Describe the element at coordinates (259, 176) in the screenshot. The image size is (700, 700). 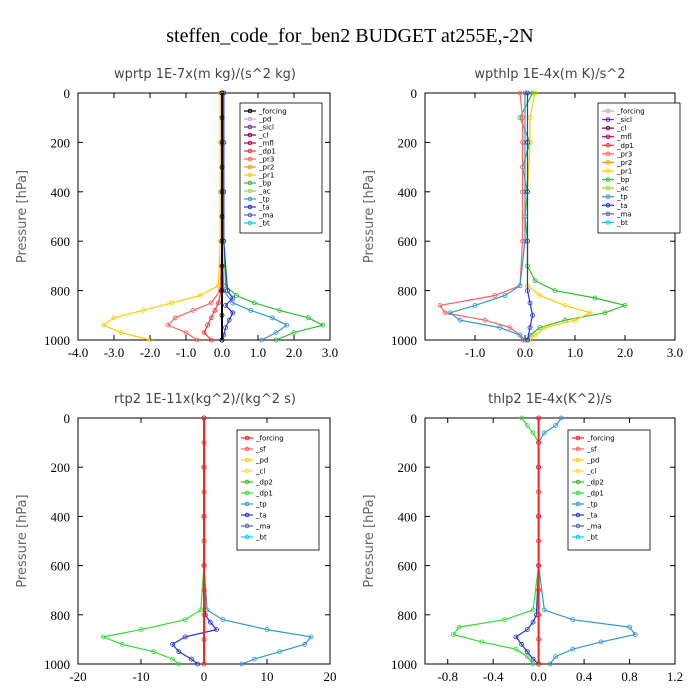
I see `legend-item: _pr1` at that location.